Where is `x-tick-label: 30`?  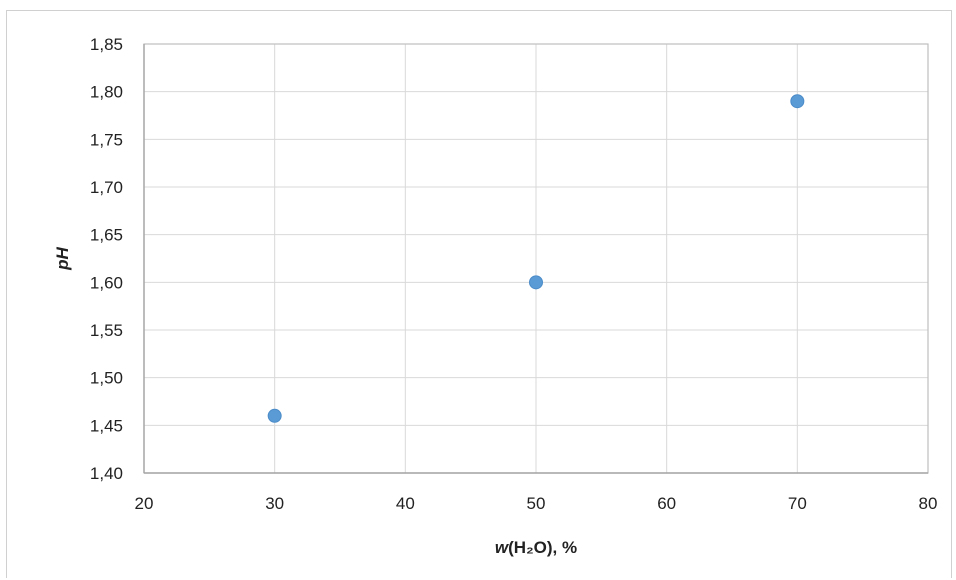
x-tick-label: 30 is located at coordinates (274, 503).